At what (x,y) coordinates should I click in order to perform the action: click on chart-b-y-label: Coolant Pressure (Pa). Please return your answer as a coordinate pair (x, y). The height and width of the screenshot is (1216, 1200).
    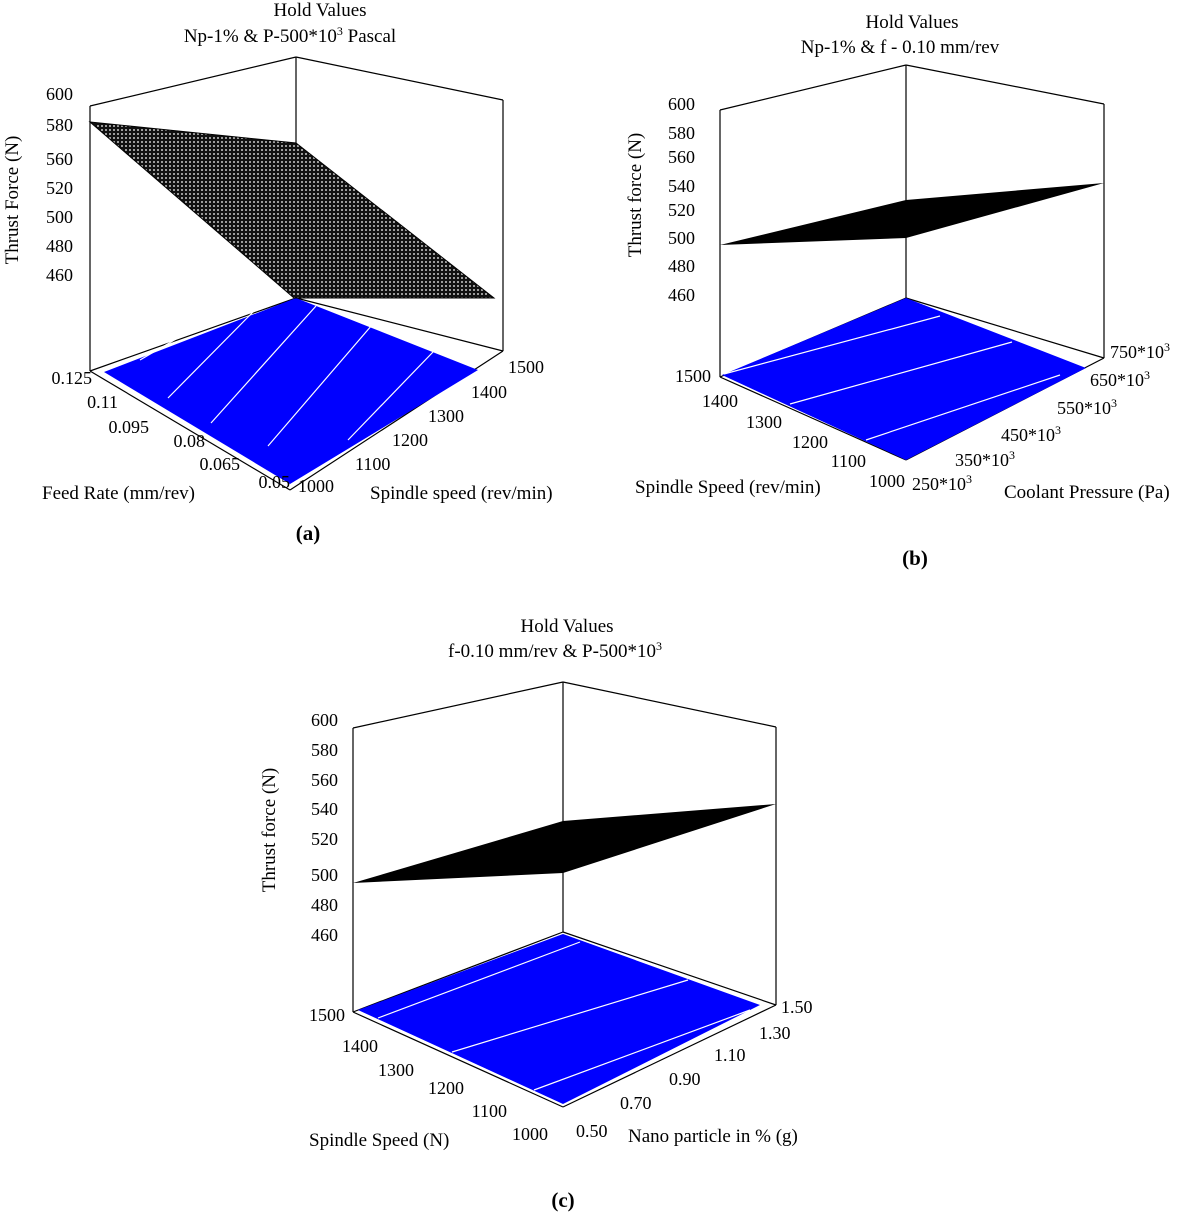
    Looking at the image, I should click on (1087, 492).